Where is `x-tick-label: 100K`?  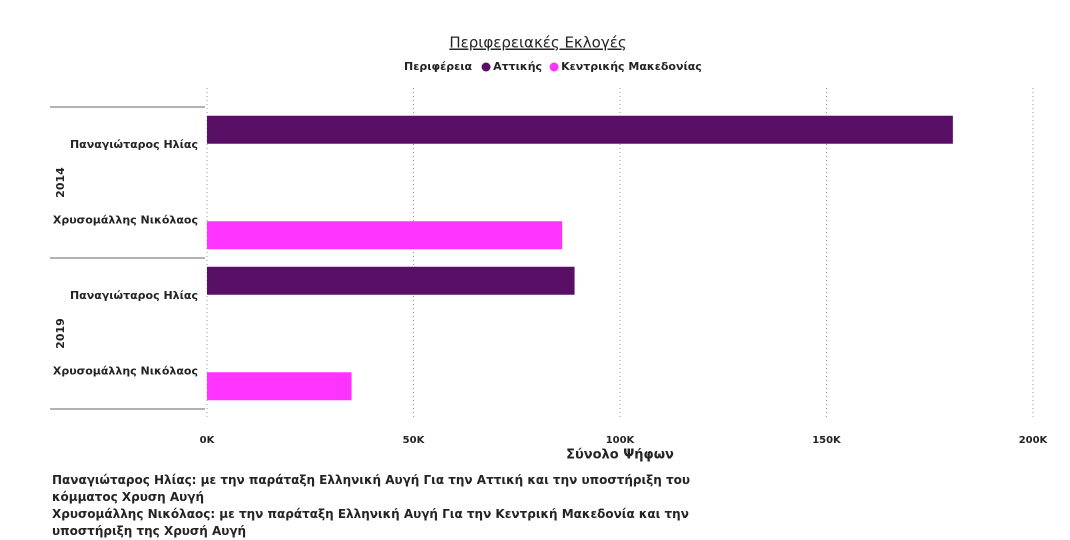 x-tick-label: 100K is located at coordinates (621, 440).